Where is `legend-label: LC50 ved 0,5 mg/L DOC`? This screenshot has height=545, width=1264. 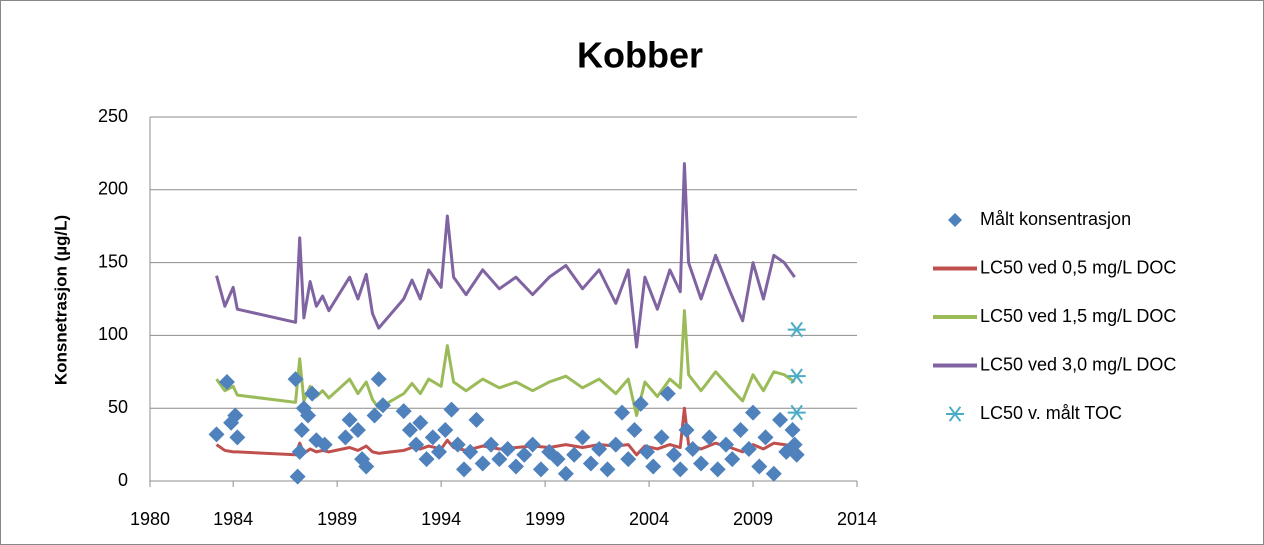
legend-label: LC50 ved 0,5 mg/L DOC is located at coordinates (1078, 267).